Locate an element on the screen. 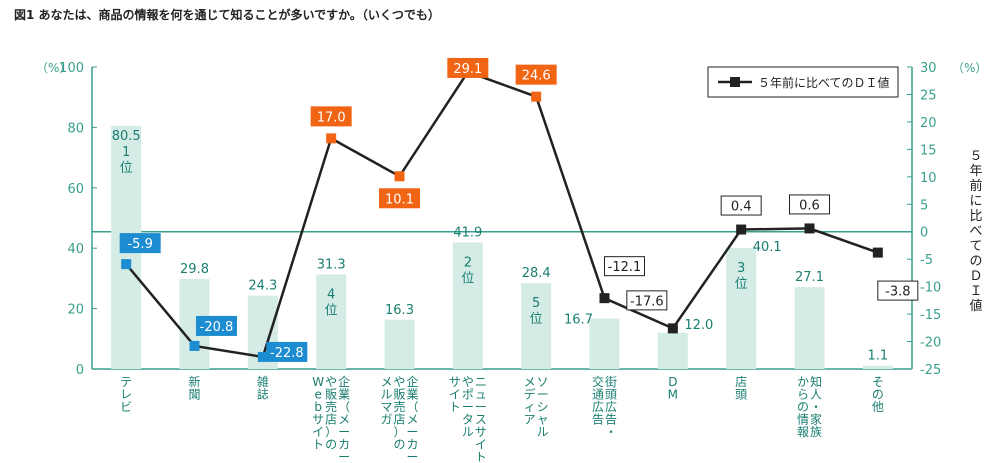 The image size is (1000, 463). category-char: か is located at coordinates (803, 382).